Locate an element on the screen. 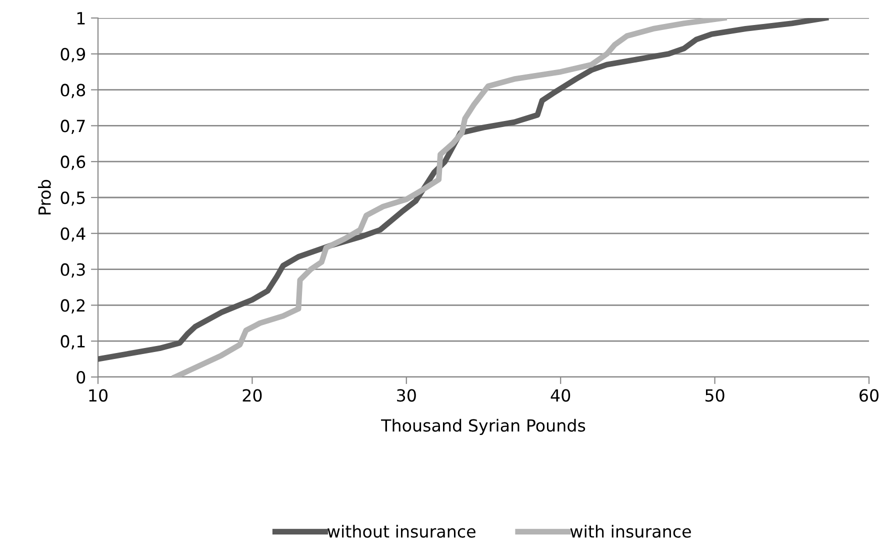 The width and height of the screenshot is (881, 543). x-tick-label: 20 is located at coordinates (252, 395).